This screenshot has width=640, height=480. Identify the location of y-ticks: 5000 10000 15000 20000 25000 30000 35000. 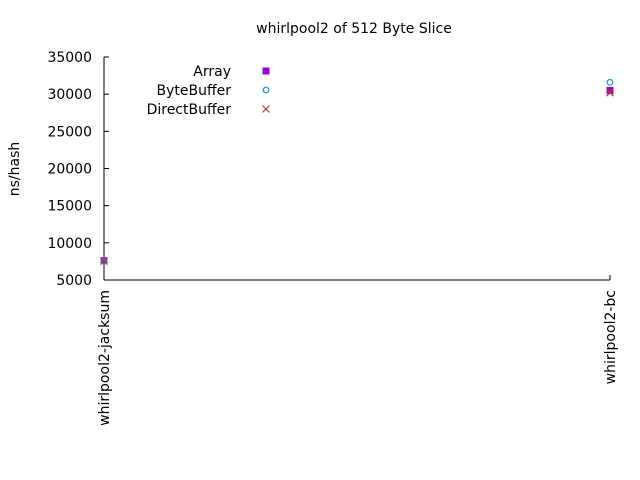
(78, 169).